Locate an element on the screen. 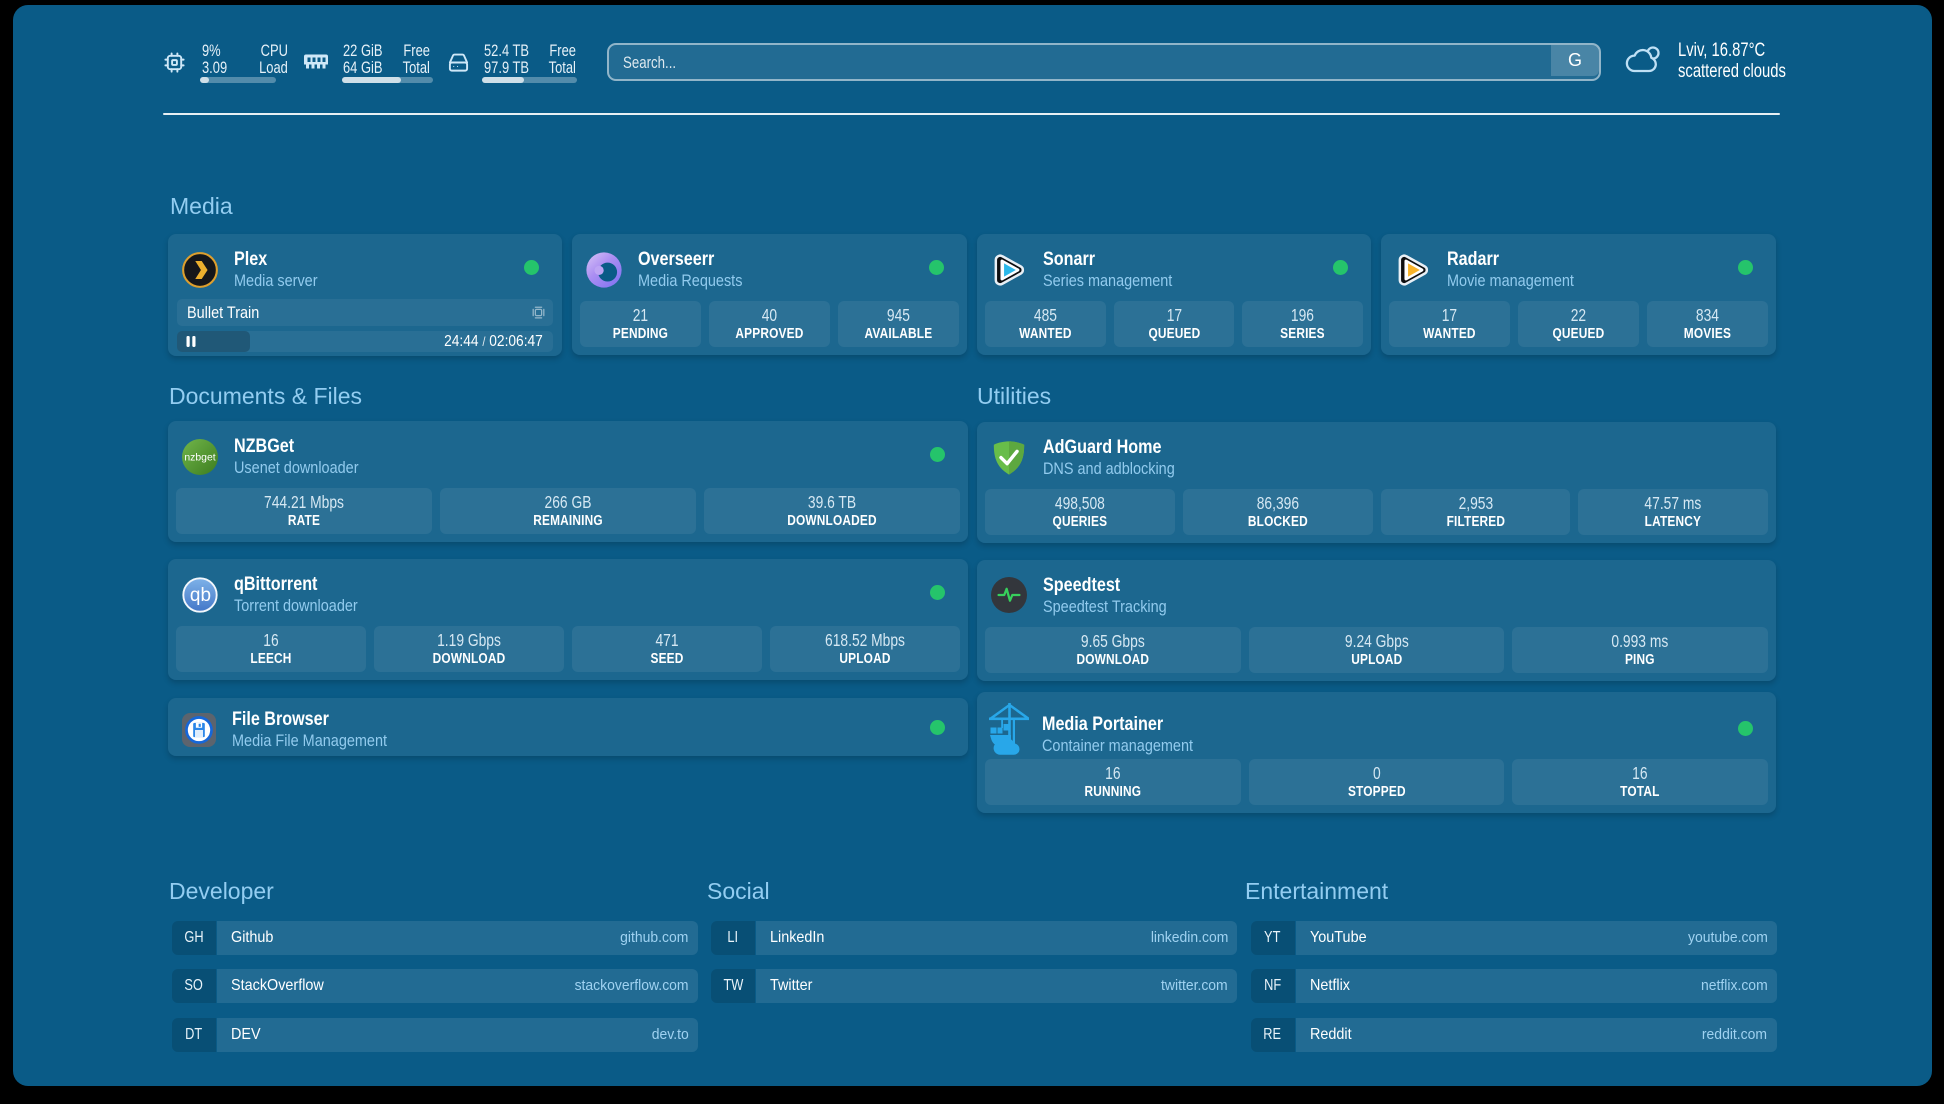  svg-text: nzbget is located at coordinates (199, 457).